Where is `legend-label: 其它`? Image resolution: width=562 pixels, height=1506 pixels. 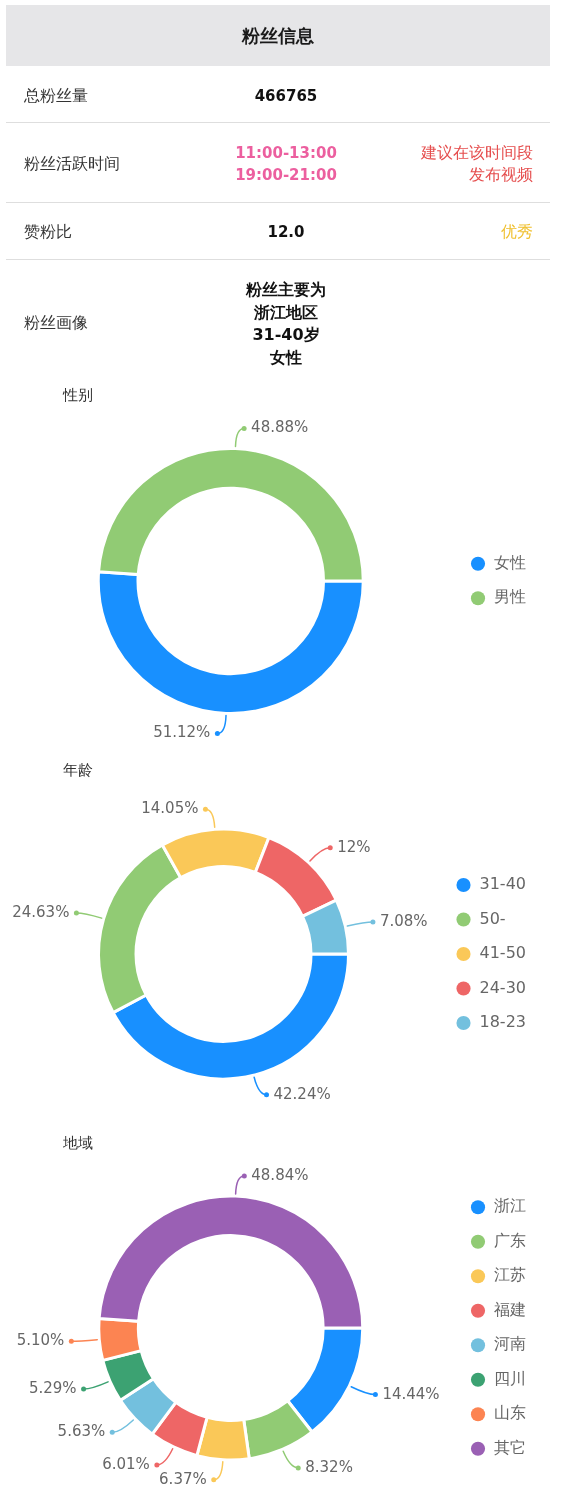 legend-label: 其它 is located at coordinates (510, 1447).